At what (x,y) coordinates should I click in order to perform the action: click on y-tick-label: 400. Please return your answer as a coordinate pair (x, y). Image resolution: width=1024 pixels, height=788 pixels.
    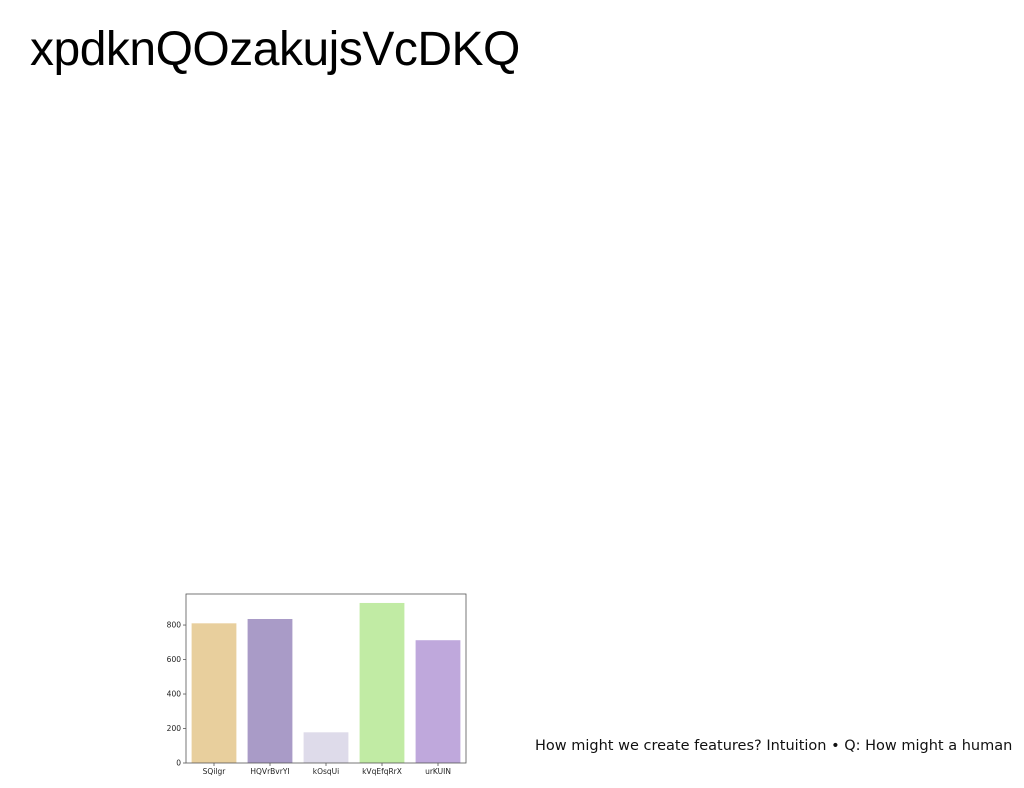
    Looking at the image, I should click on (174, 694).